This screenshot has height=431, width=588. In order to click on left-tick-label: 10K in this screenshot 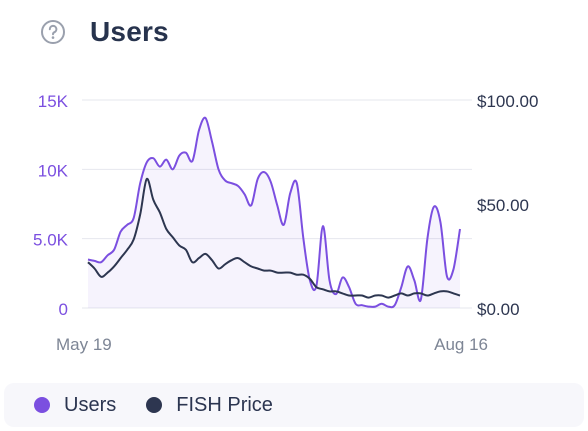, I will do `click(53, 170)`.